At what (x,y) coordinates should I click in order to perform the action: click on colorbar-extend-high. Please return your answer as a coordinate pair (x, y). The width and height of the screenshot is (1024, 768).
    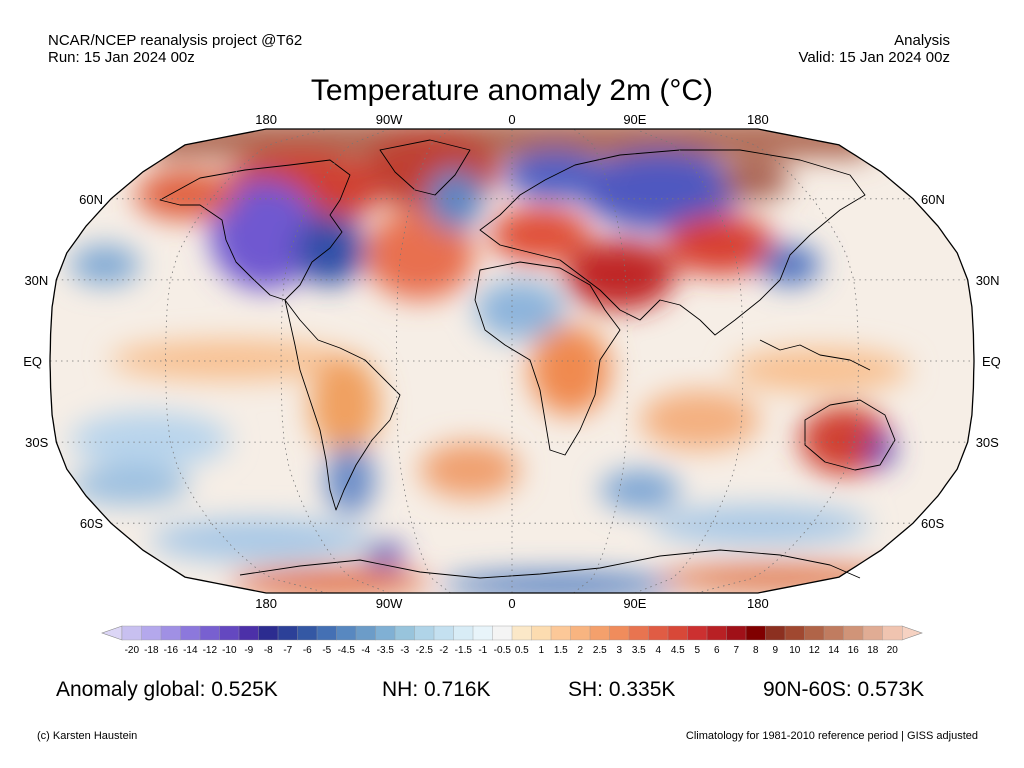
    Looking at the image, I should click on (912, 633).